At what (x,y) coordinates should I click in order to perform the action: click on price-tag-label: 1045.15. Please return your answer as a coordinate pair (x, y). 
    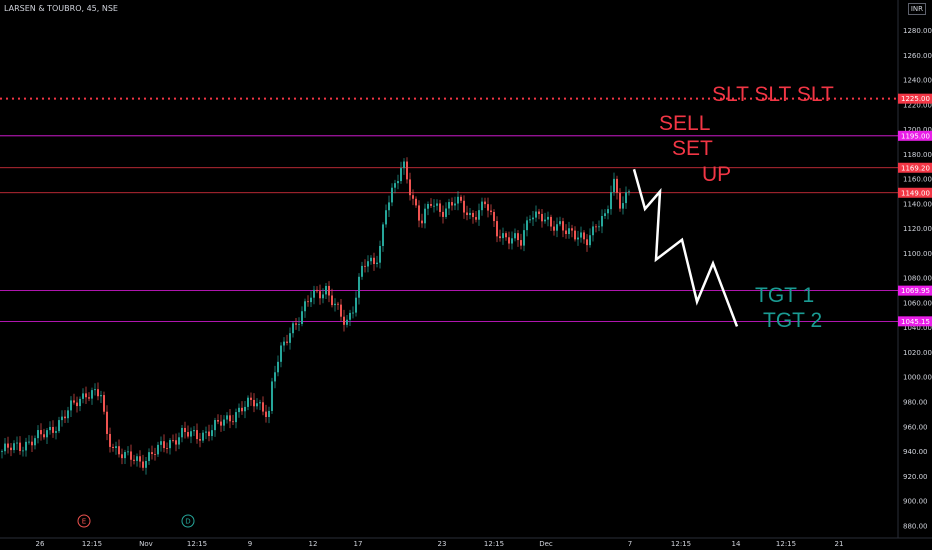
    Looking at the image, I should click on (915, 322).